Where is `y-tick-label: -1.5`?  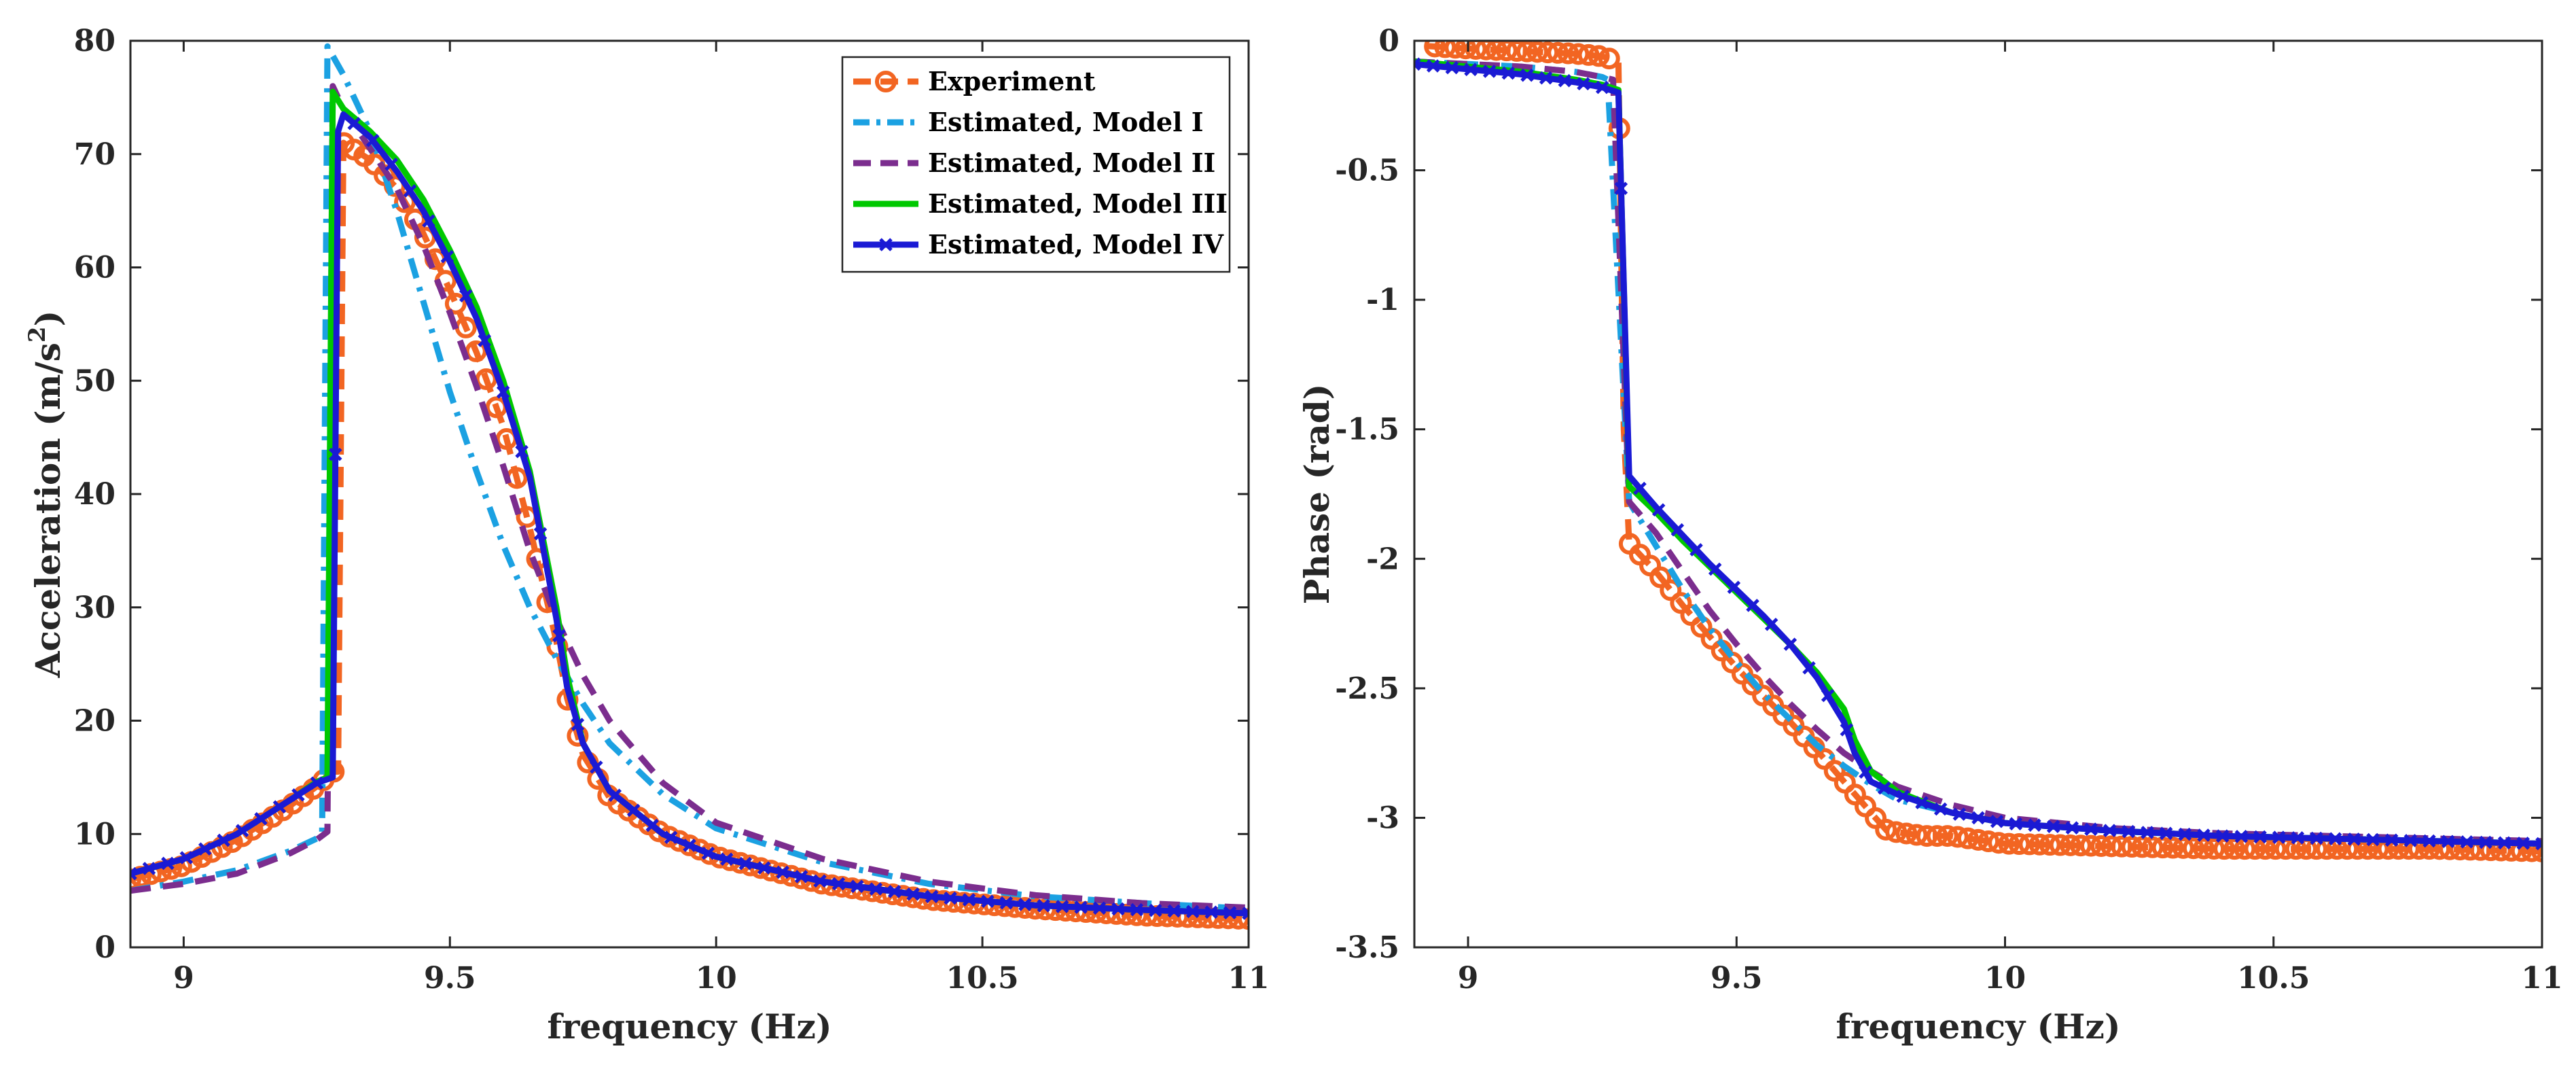
y-tick-label: -1.5 is located at coordinates (1367, 430).